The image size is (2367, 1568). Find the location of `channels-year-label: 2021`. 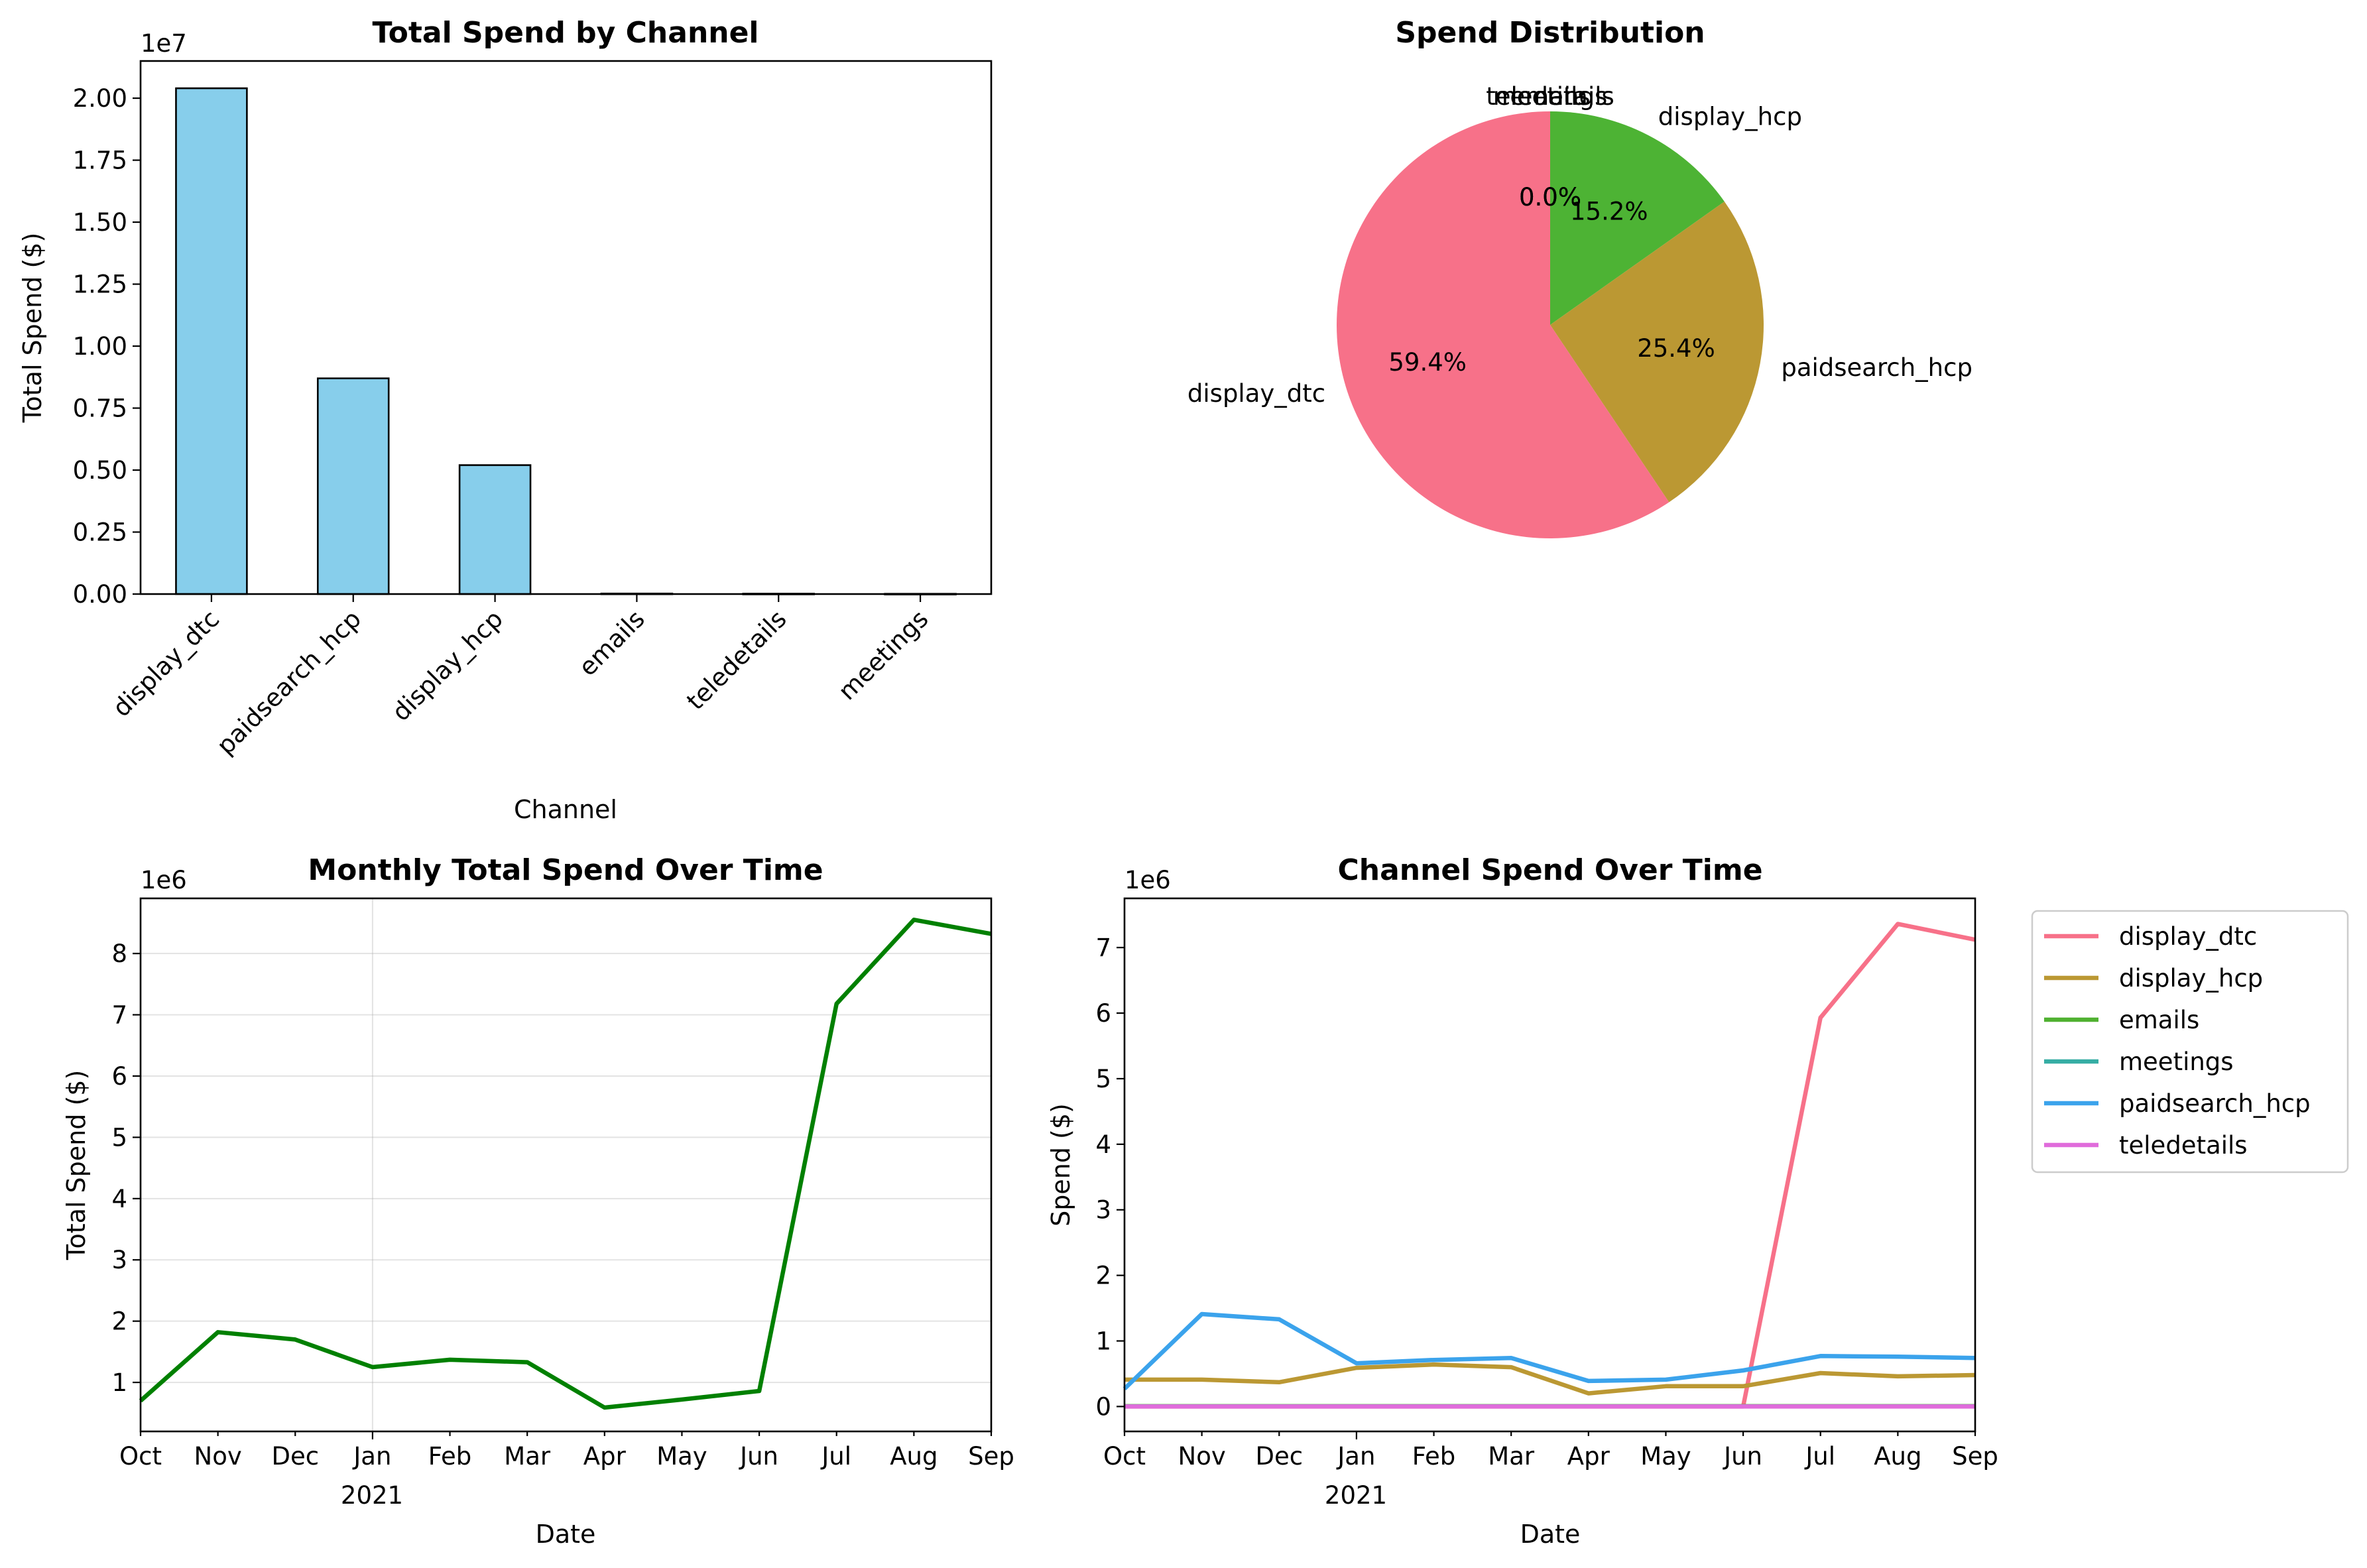

channels-year-label: 2021 is located at coordinates (1356, 1495).